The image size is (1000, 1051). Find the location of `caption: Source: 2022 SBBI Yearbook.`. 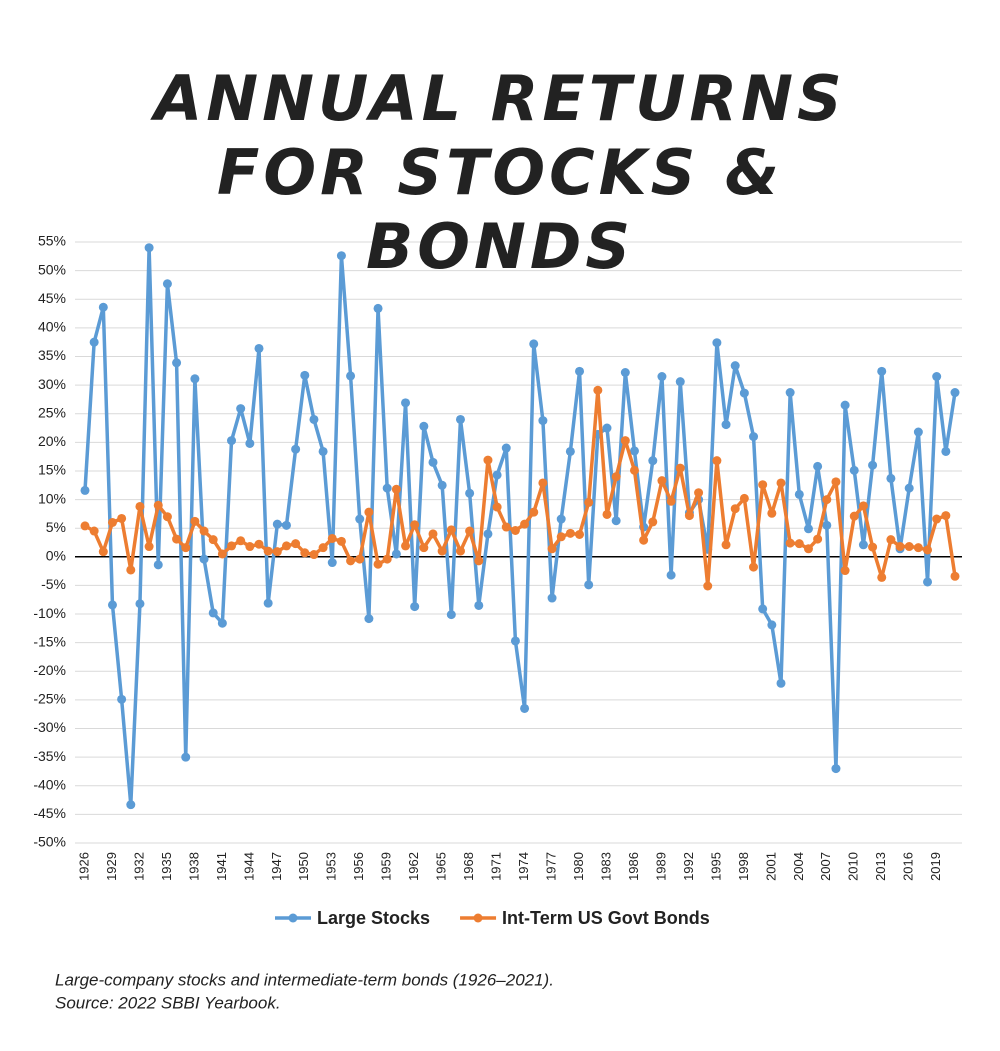

caption: Source: 2022 SBBI Yearbook. is located at coordinates (168, 1002).